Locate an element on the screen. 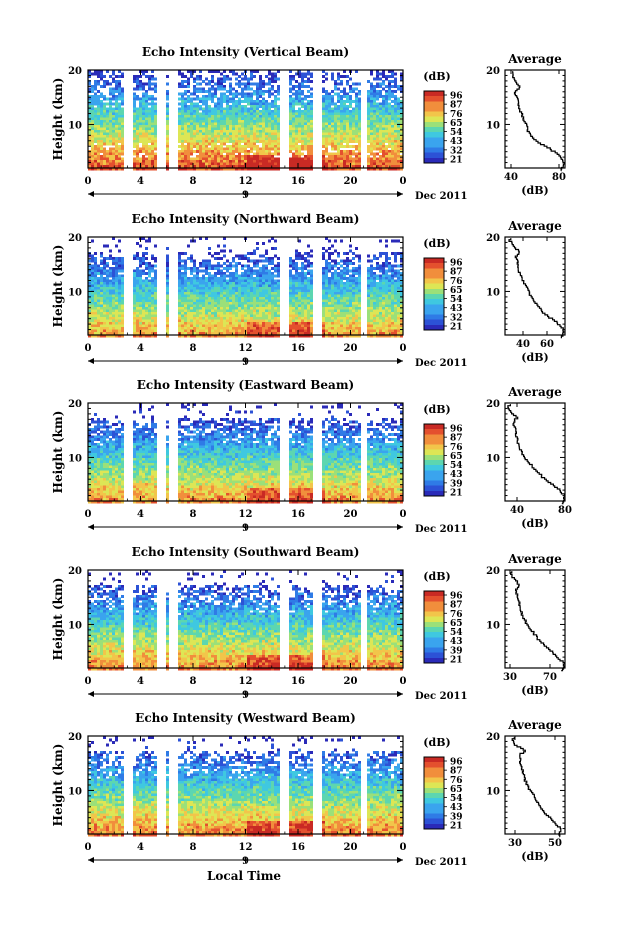 The image size is (620, 929). colorbar-tick-label: 65 is located at coordinates (456, 124).